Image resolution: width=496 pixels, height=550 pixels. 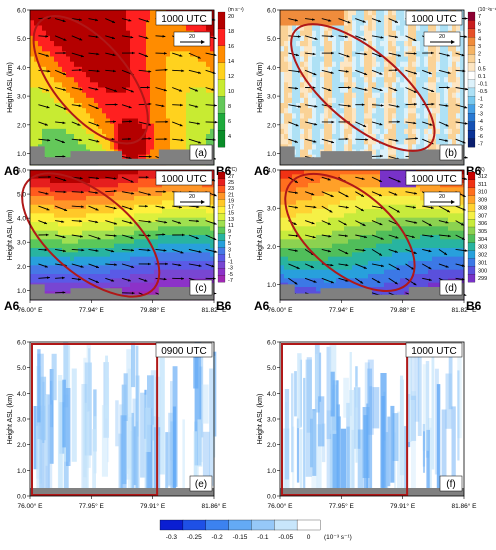 I want to click on panel-label: (c), so click(x=201, y=288).